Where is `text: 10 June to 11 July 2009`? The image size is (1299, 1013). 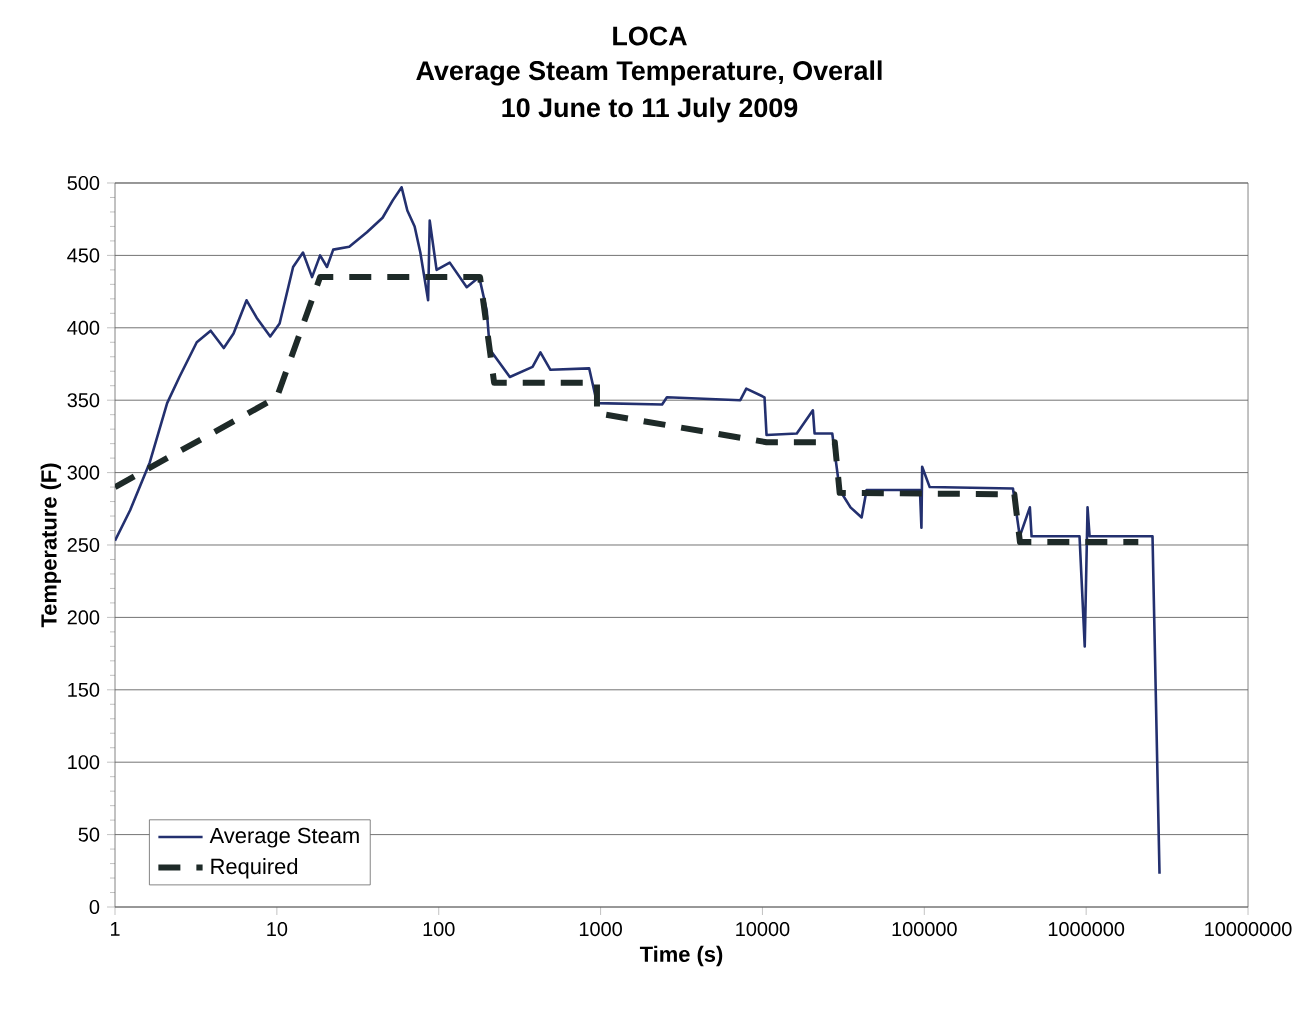 text: 10 June to 11 July 2009 is located at coordinates (650, 110).